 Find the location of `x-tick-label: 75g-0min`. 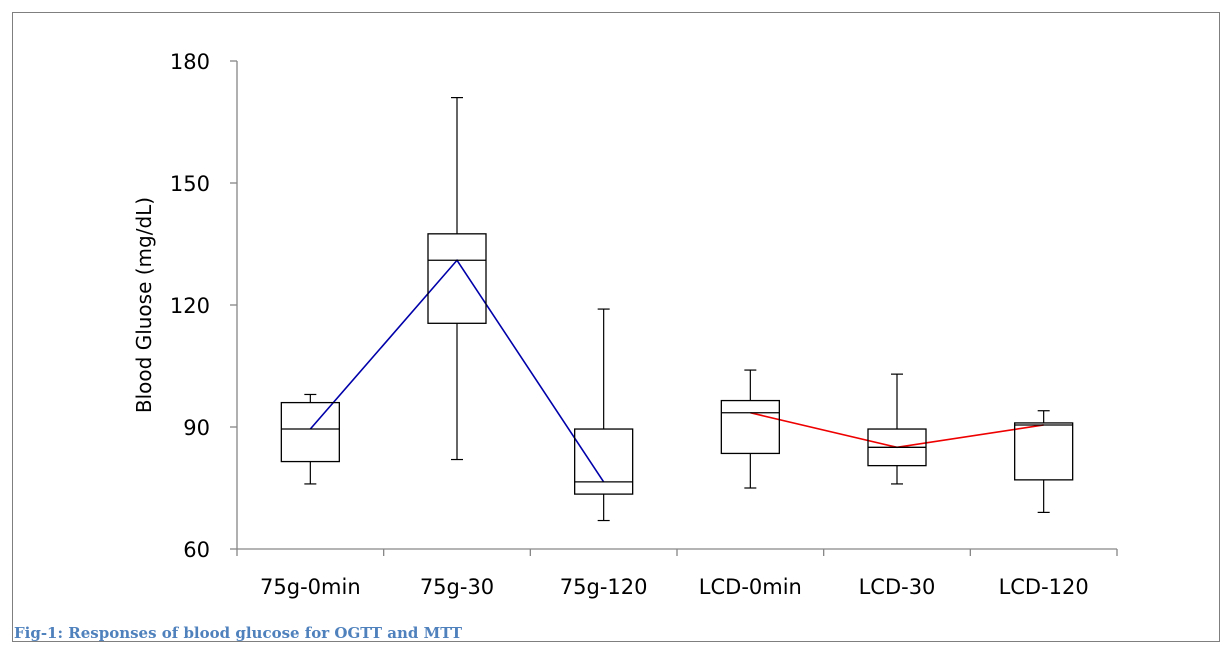

x-tick-label: 75g-0min is located at coordinates (310, 587).